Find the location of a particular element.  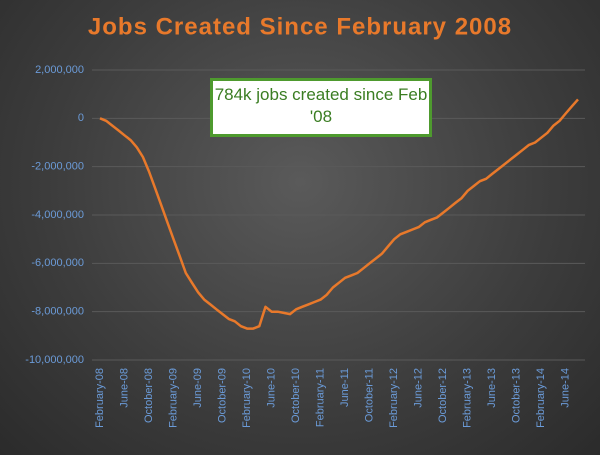

x-tick-label: February-08 is located at coordinates (100, 398).